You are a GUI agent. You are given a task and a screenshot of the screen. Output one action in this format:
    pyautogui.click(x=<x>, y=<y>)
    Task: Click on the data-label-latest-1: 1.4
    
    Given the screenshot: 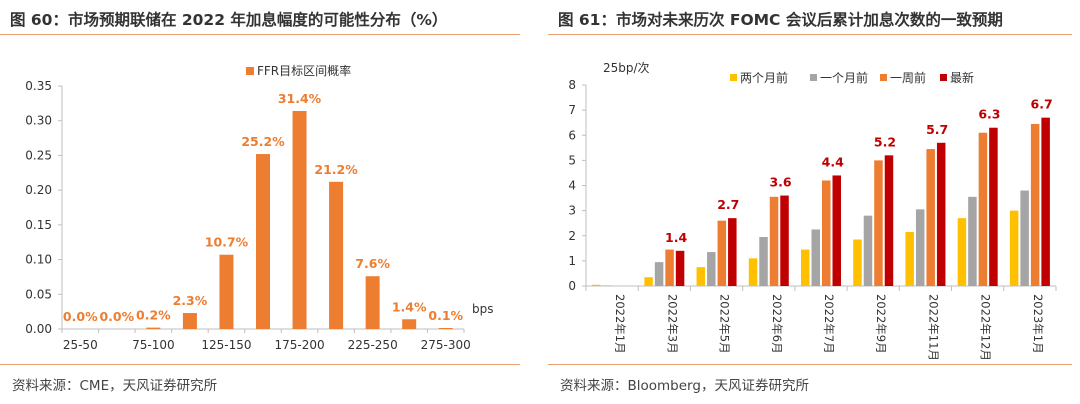 What is the action you would take?
    pyautogui.click(x=676, y=237)
    